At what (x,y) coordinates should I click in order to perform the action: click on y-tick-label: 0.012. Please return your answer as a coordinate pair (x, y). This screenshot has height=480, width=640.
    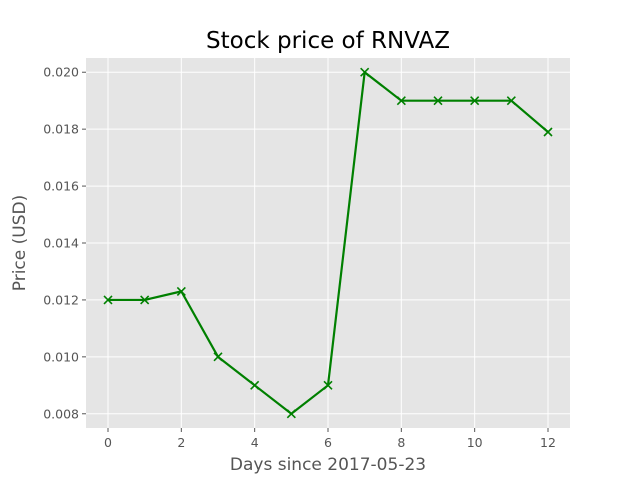
    Looking at the image, I should click on (61, 299).